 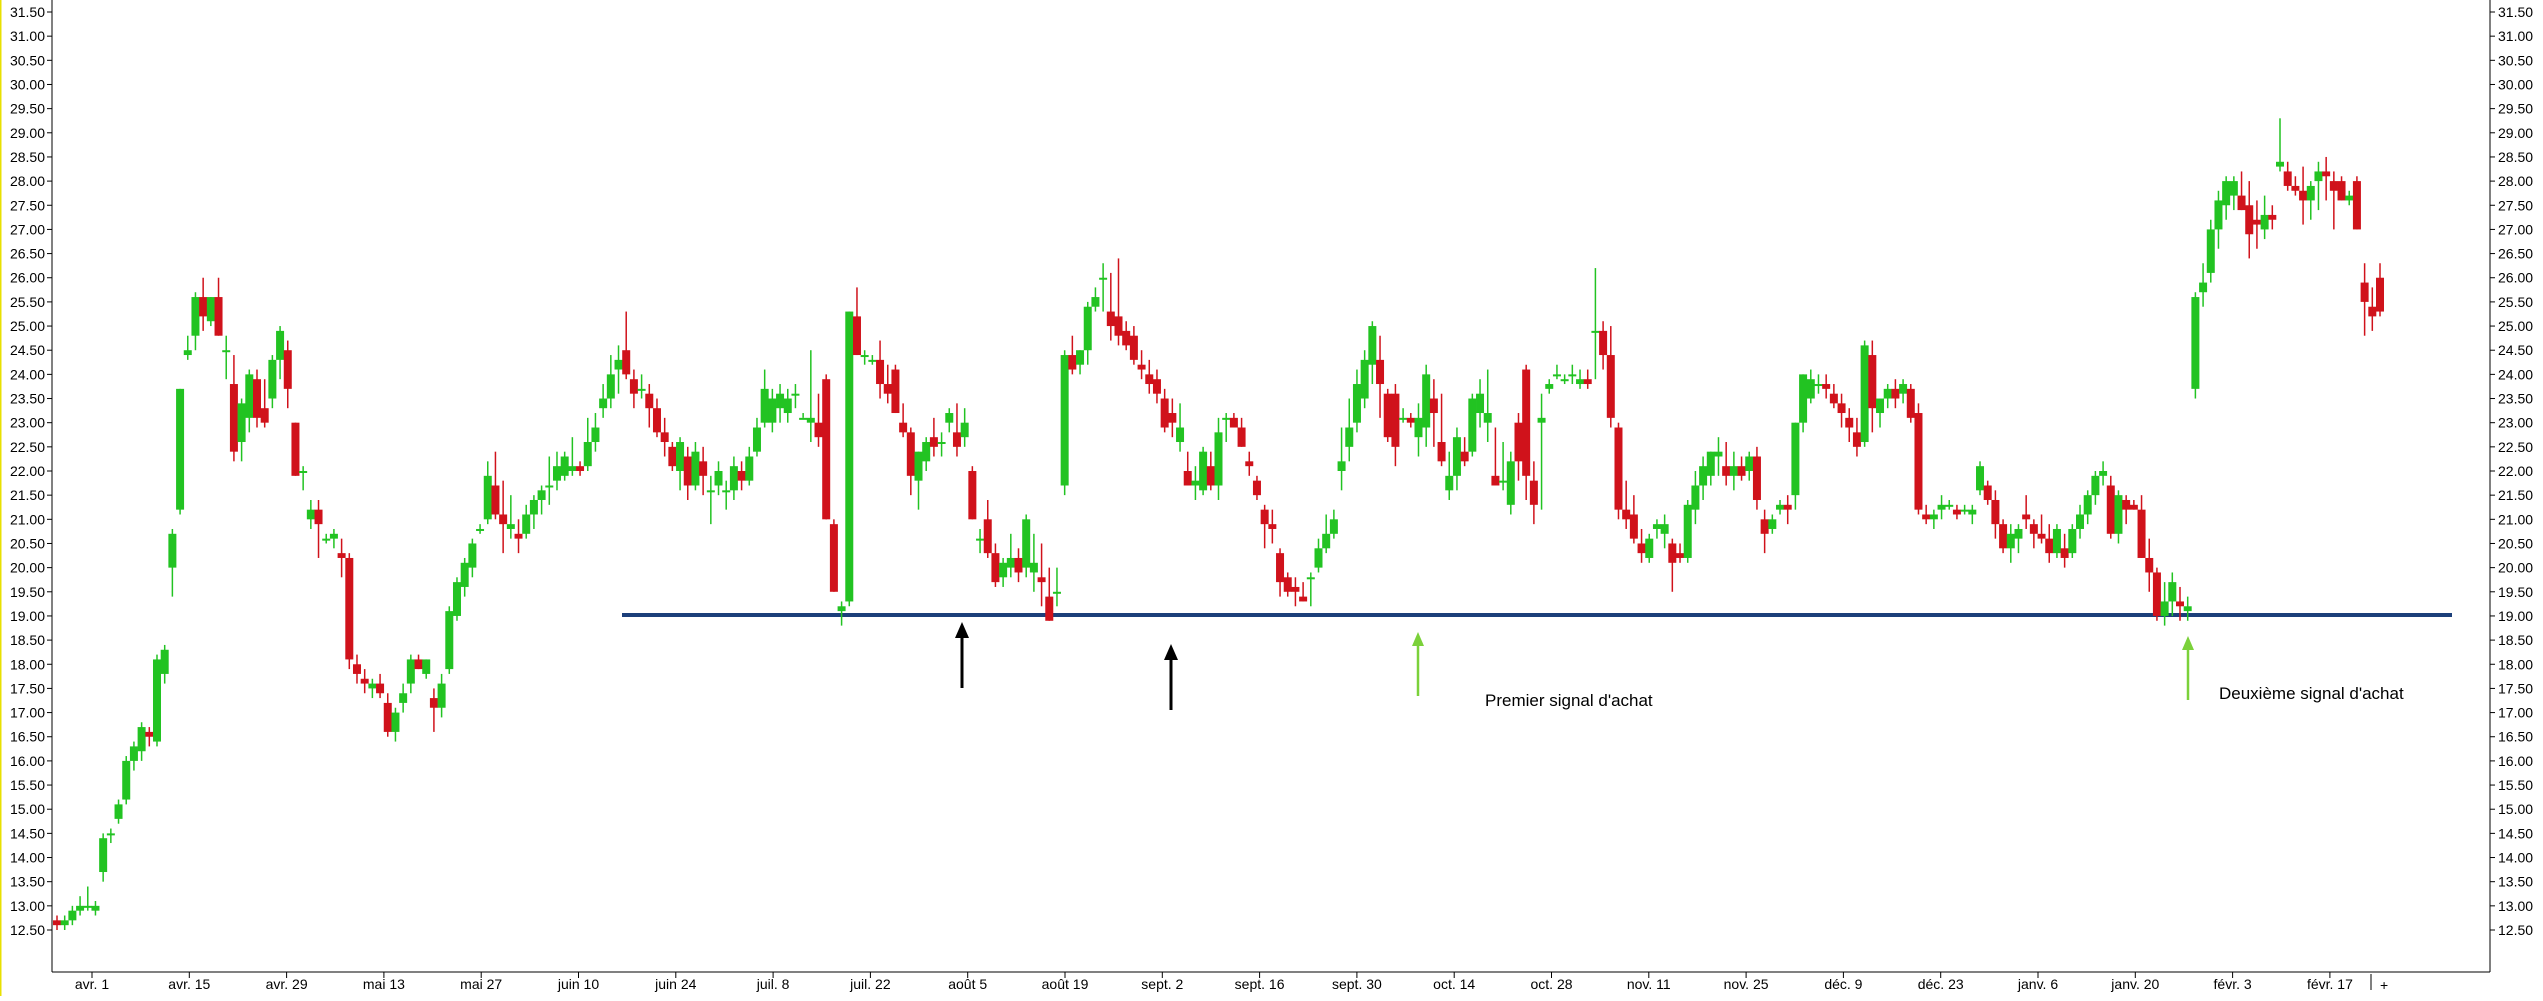 What do you see at coordinates (2515, 447) in the screenshot?
I see `y-tick-label-right: 22.50` at bounding box center [2515, 447].